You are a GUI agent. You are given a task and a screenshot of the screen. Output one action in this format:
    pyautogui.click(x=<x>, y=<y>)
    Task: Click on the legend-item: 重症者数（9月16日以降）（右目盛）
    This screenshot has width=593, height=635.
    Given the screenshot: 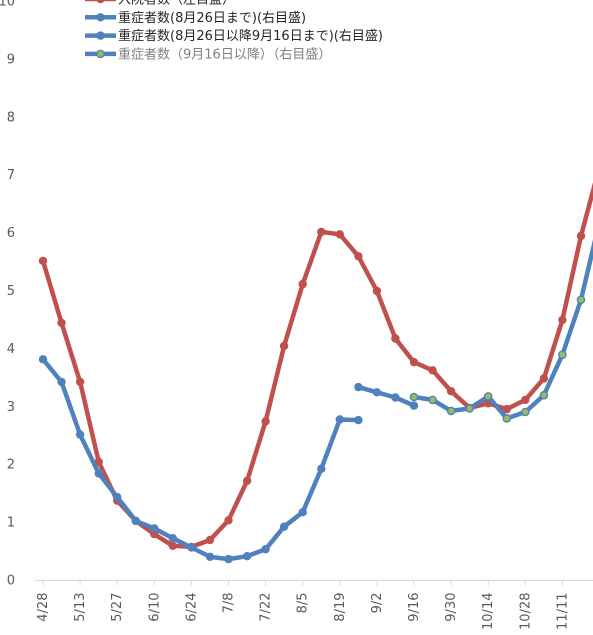 What is the action you would take?
    pyautogui.click(x=208, y=54)
    